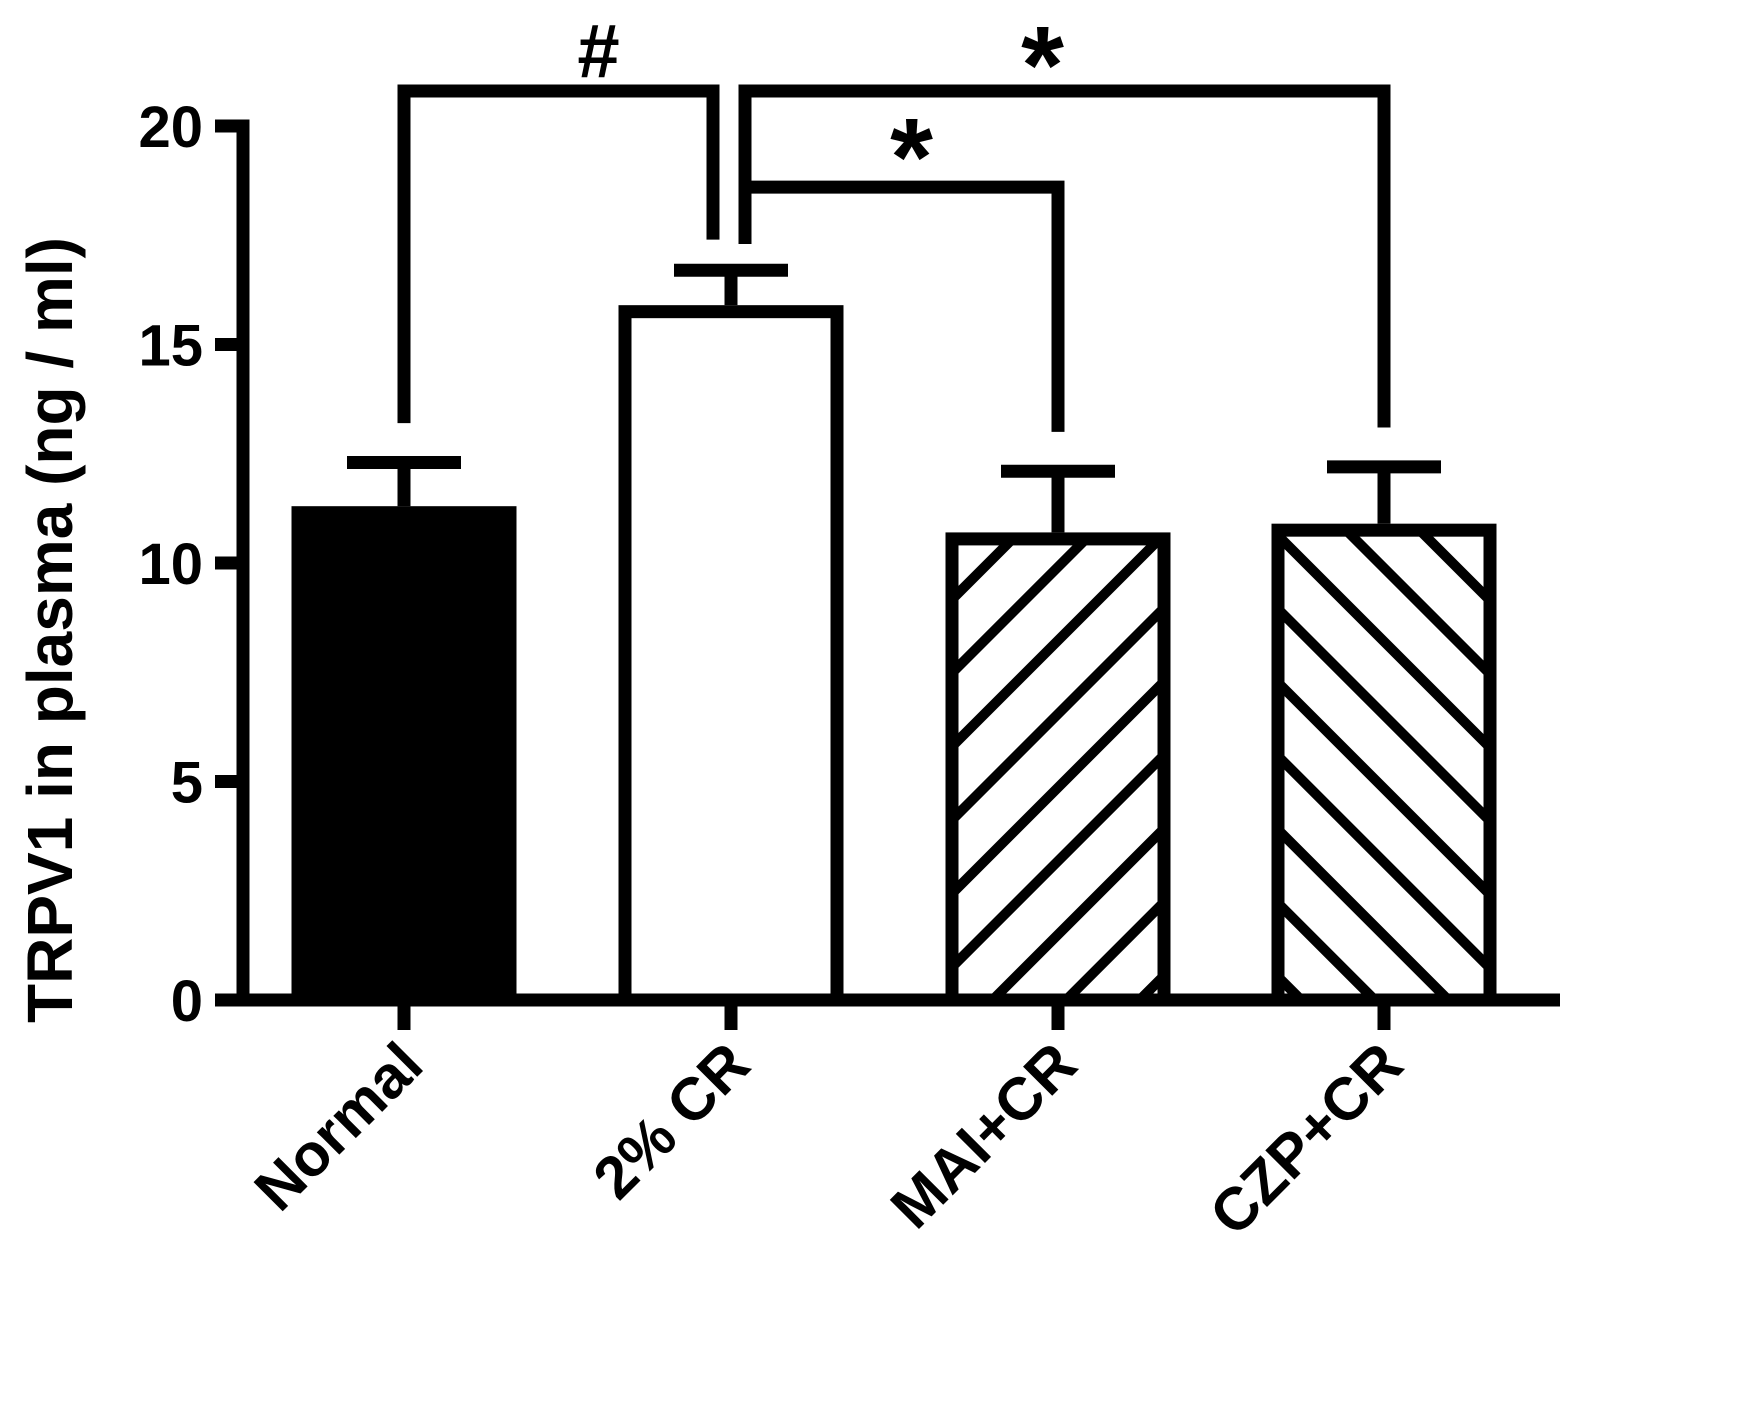 This screenshot has height=1416, width=1743. I want to click on y-axis-title: TRPV1 in plasma (ng / ml), so click(50, 630).